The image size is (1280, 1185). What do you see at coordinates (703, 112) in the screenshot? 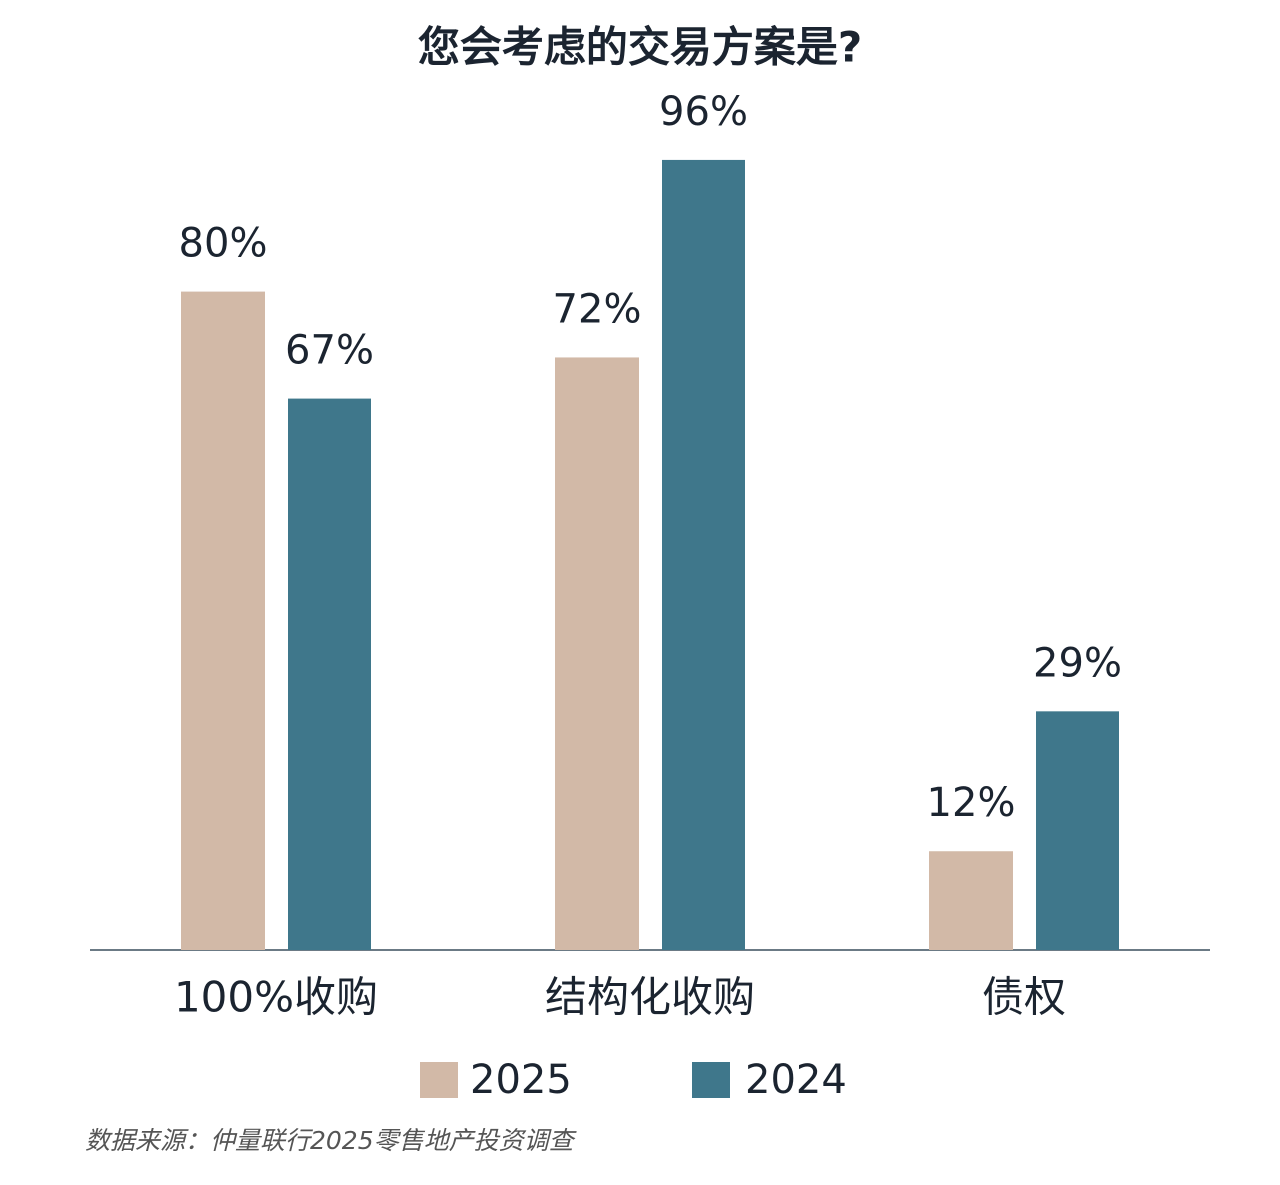
I see `data-label: 96%` at bounding box center [703, 112].